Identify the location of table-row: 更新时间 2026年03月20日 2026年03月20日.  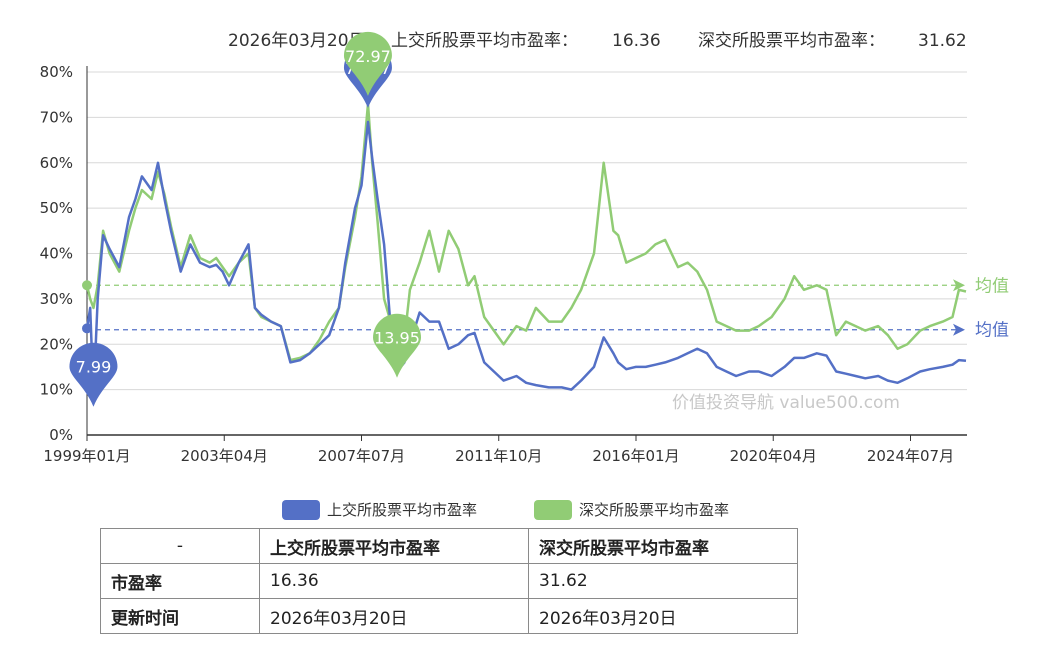
(449, 616).